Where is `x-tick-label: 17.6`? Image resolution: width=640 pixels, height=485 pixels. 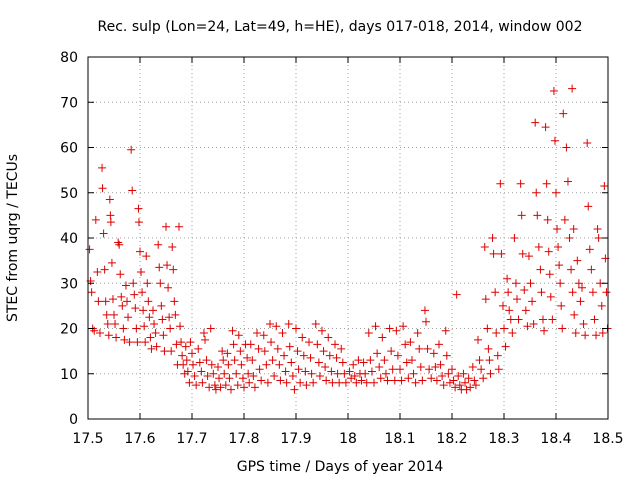
x-tick-label: 17.6 is located at coordinates (139, 439).